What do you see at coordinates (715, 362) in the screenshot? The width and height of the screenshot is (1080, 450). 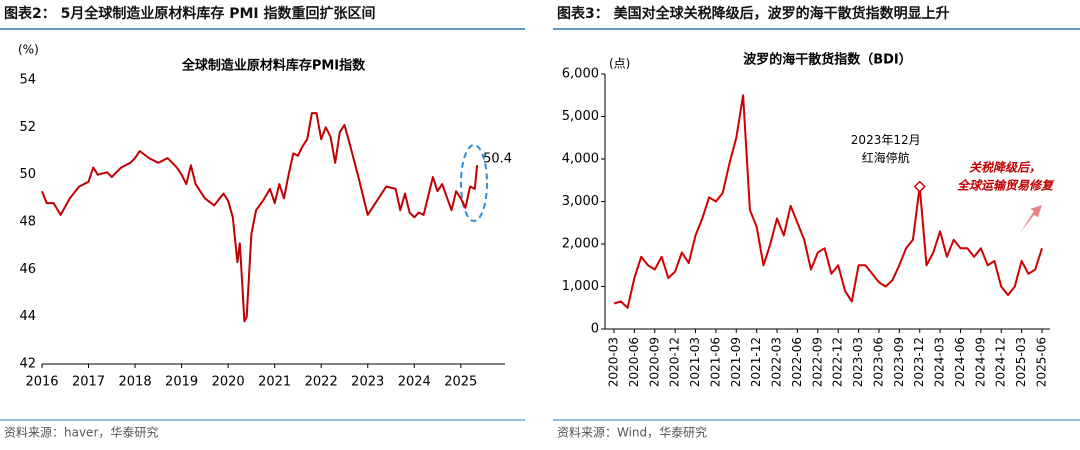 I see `x-tick-label: 2021-06` at bounding box center [715, 362].